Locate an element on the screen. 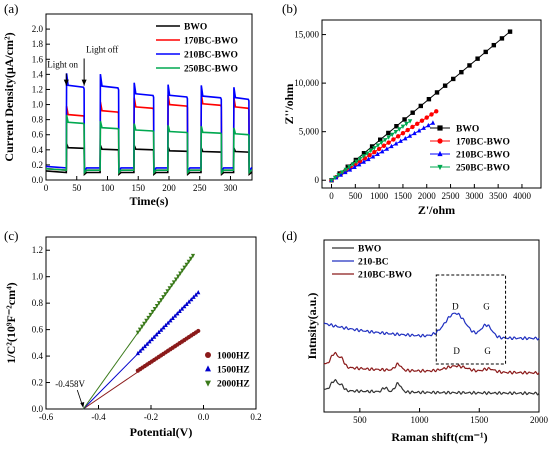 The width and height of the screenshot is (550, 452). y-axis-title: 1/C²(10⁹F⁻²cm⁴) is located at coordinates (11, 322).